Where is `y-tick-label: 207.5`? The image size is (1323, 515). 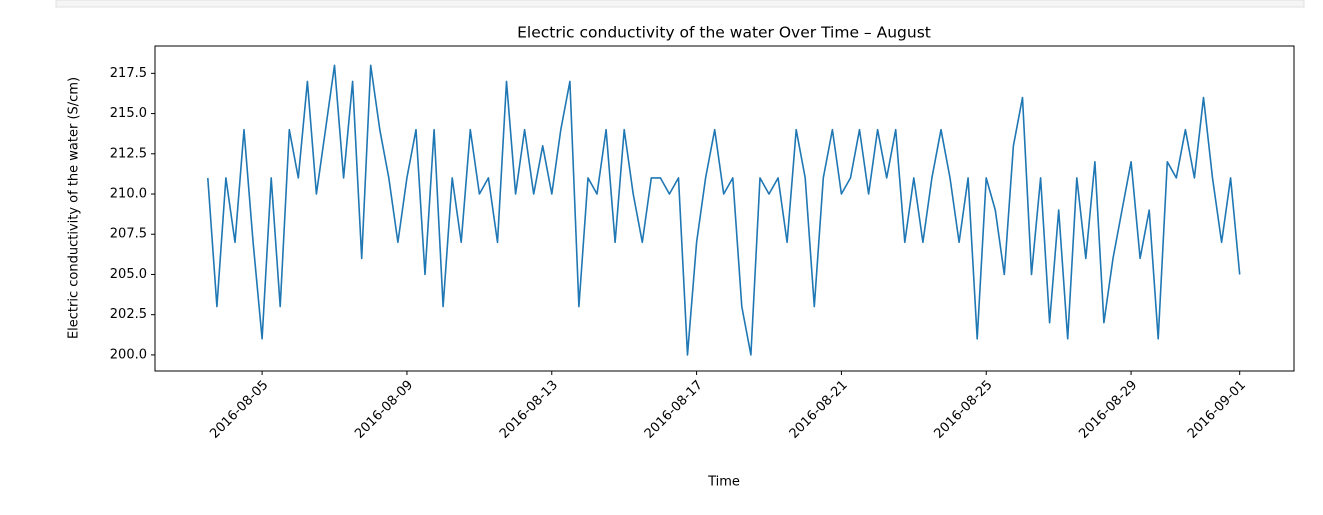 y-tick-label: 207.5 is located at coordinates (128, 234).